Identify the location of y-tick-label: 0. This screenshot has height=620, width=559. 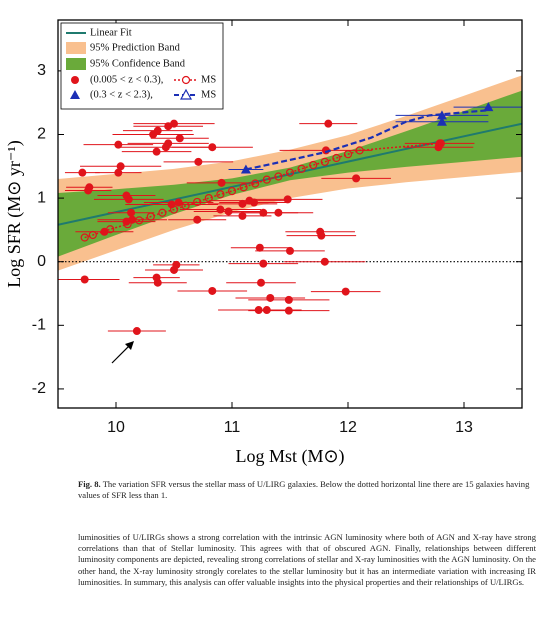
(41, 261).